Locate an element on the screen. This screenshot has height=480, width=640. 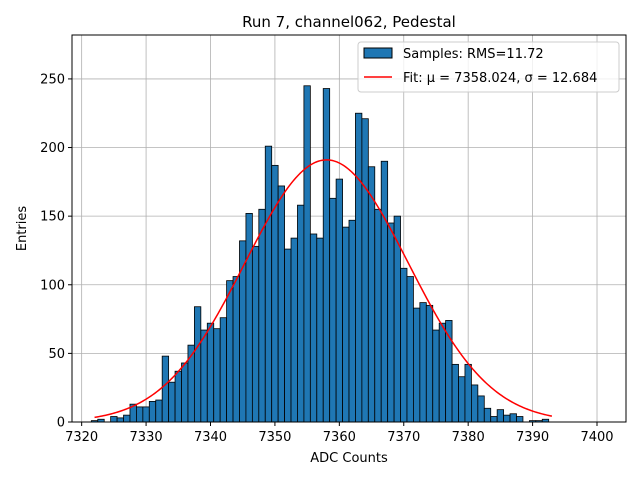
legend-swatch-samples is located at coordinates (378, 53).